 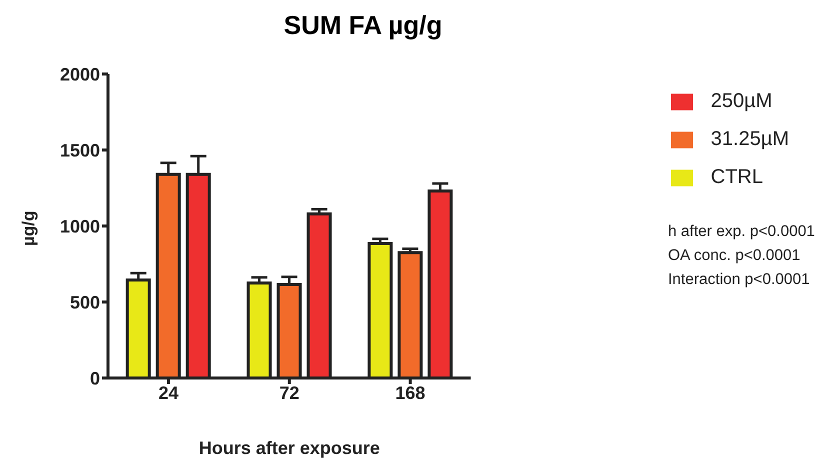 I want to click on x-tick-label: 24, so click(x=168, y=392).